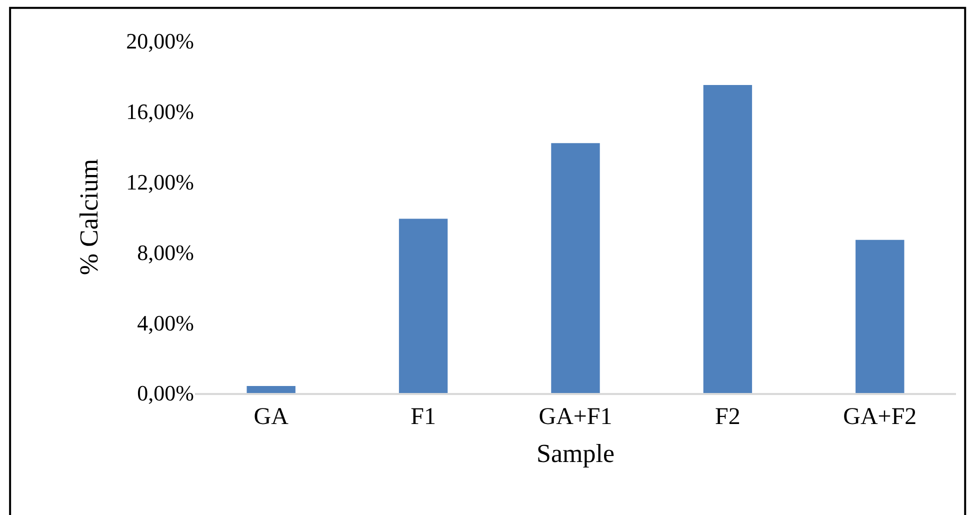 The image size is (971, 515). What do you see at coordinates (165, 252) in the screenshot?
I see `y-tick-label: 8,00%` at bounding box center [165, 252].